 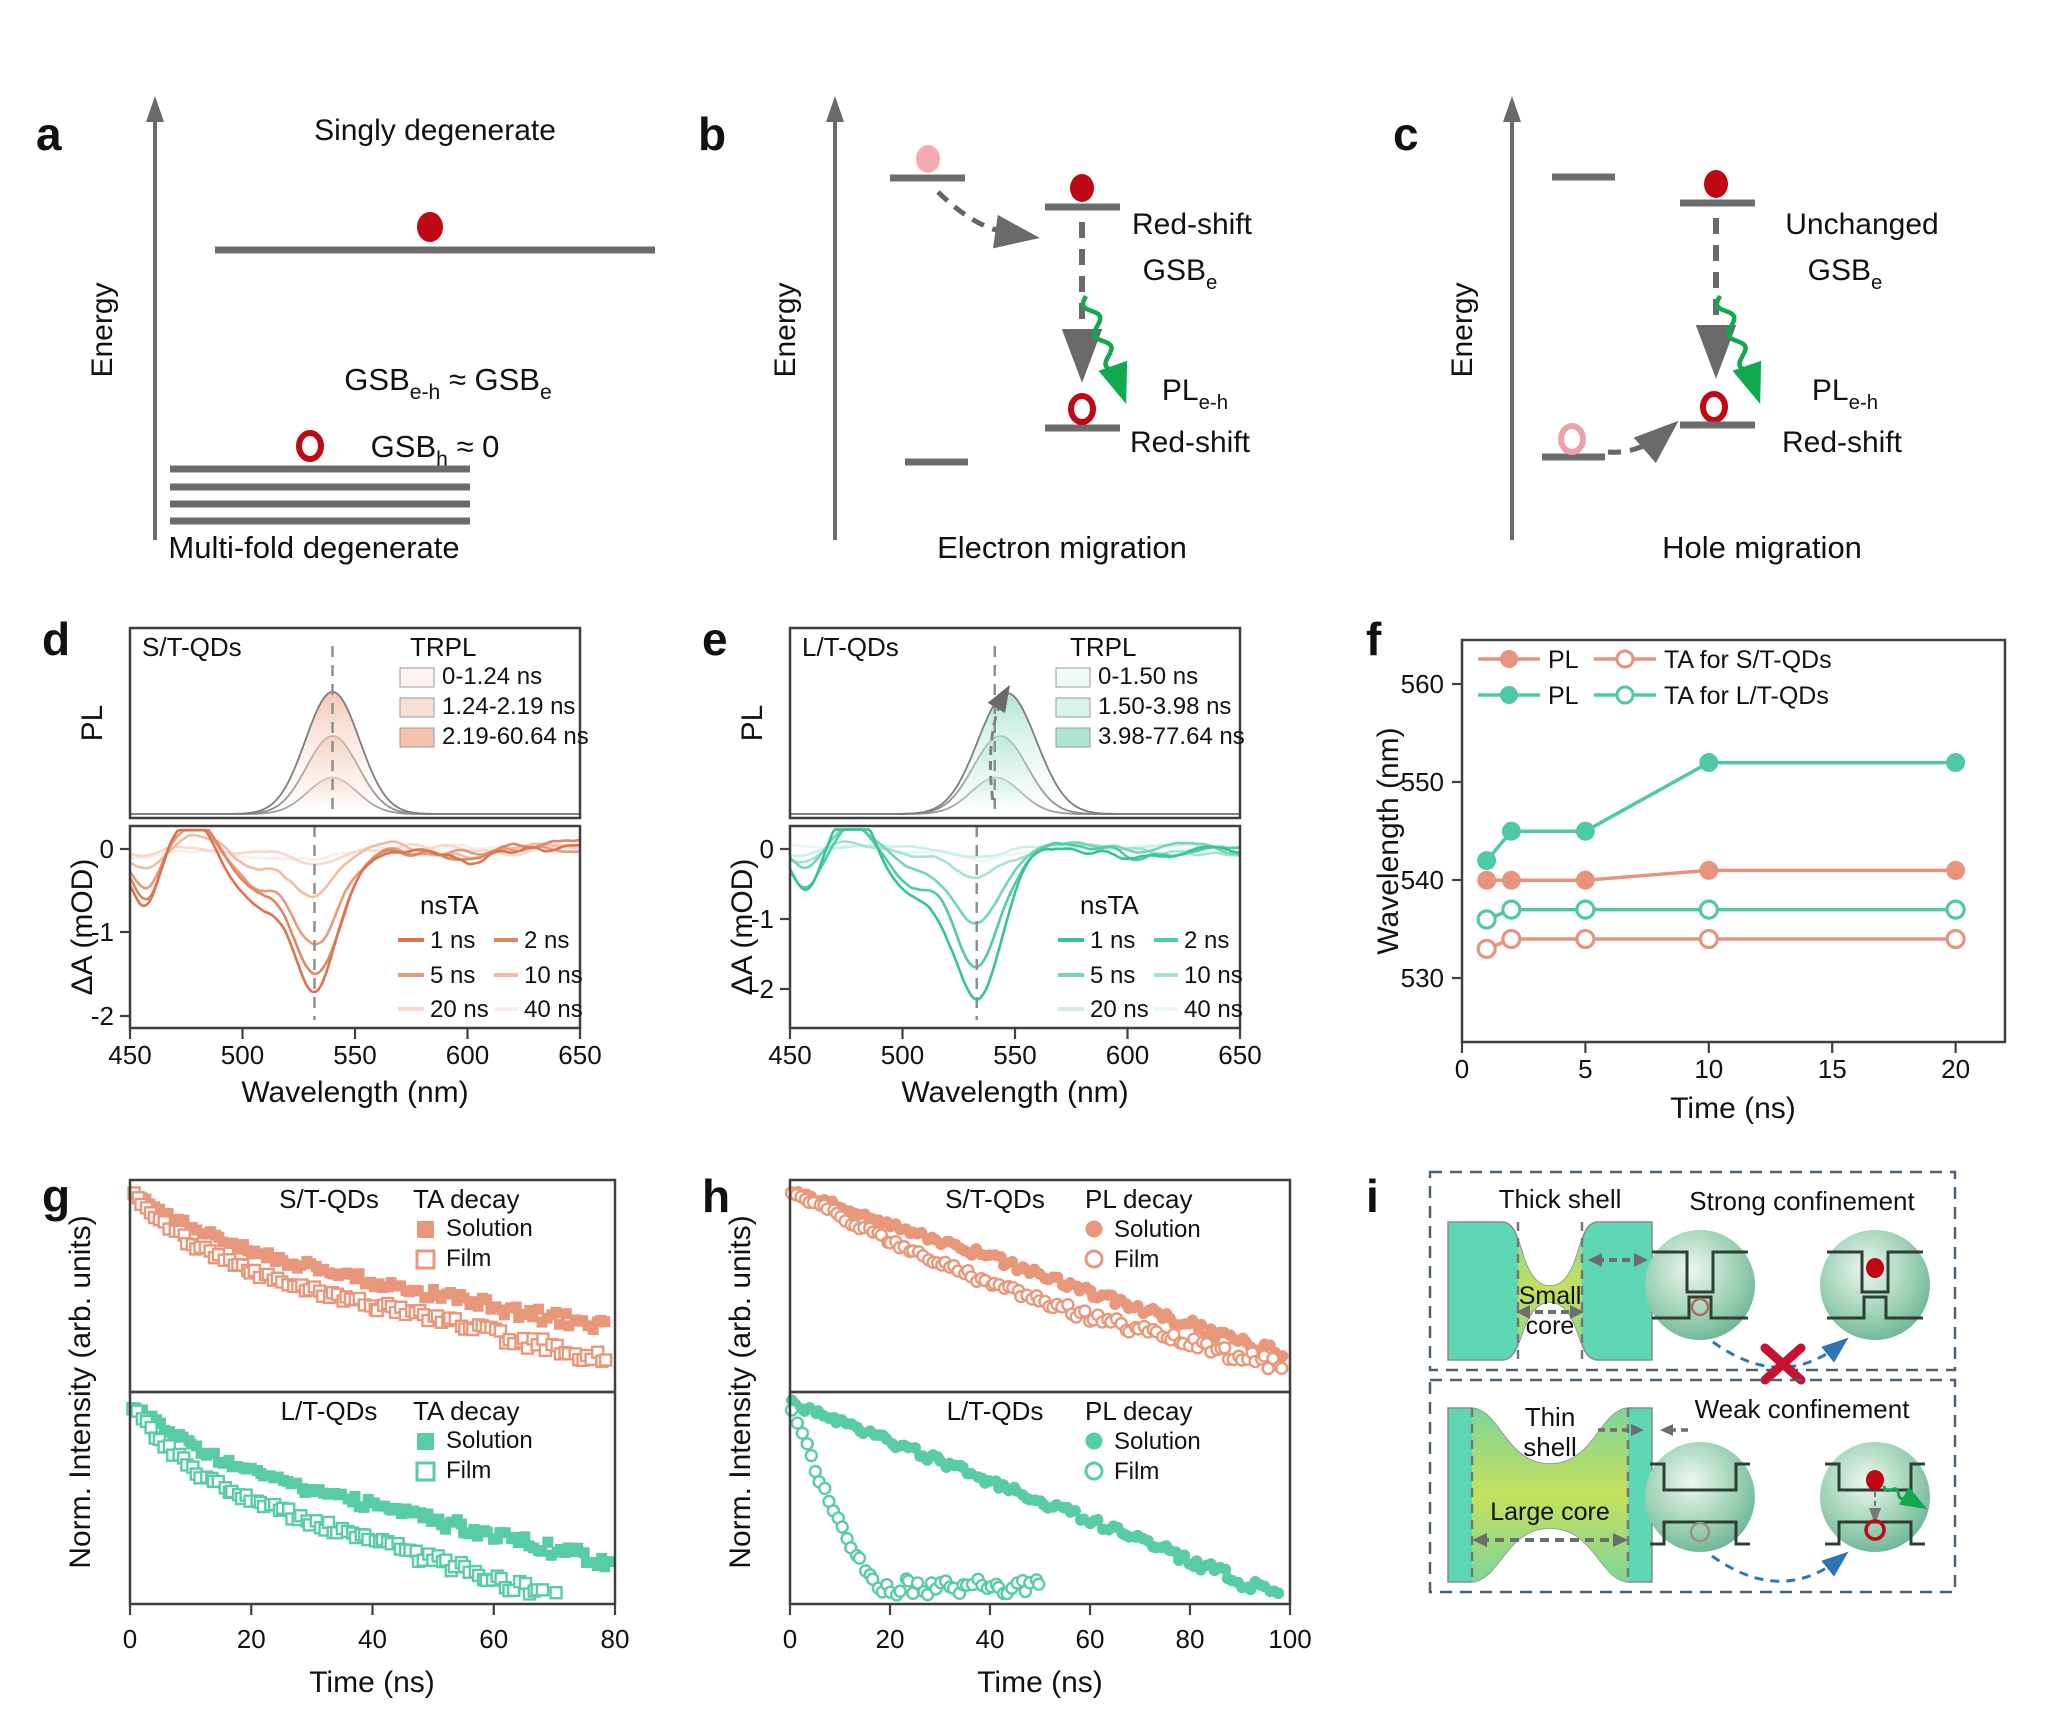 What do you see at coordinates (1015, 723) in the screenshot?
I see `pl-plot-box` at bounding box center [1015, 723].